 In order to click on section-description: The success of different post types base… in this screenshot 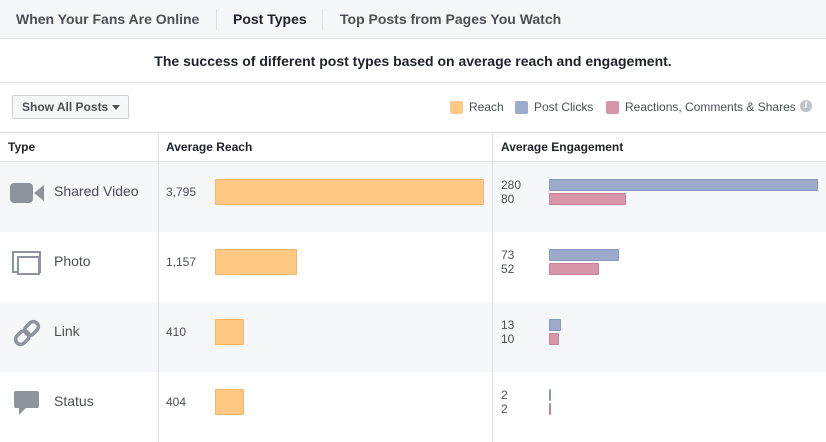, I will do `click(413, 61)`.